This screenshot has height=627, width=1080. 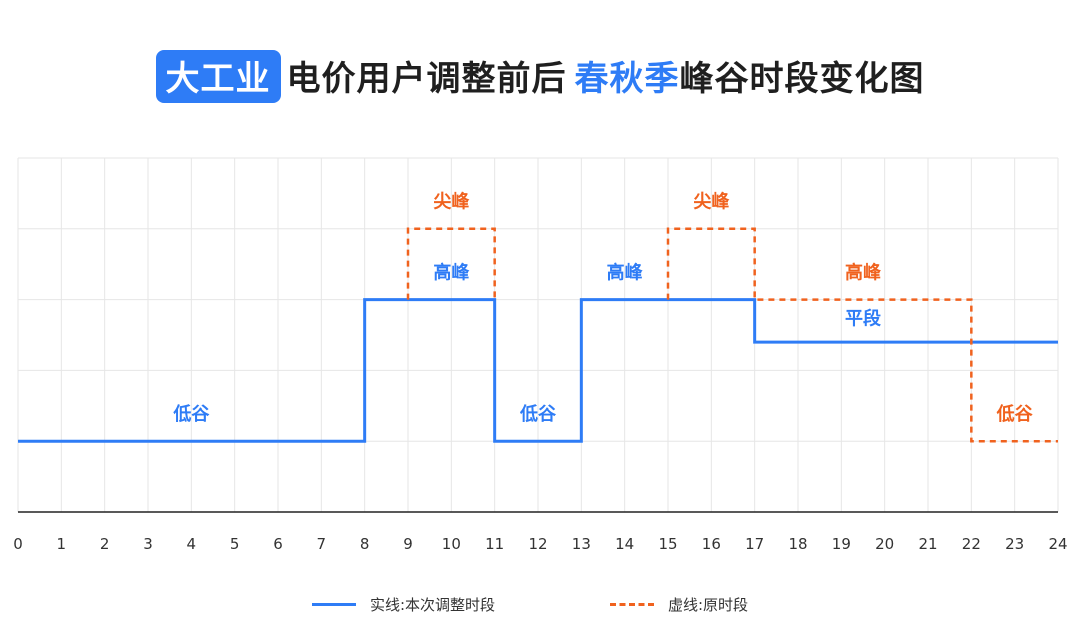 What do you see at coordinates (632, 604) in the screenshot?
I see `legend-swatch-dashed` at bounding box center [632, 604].